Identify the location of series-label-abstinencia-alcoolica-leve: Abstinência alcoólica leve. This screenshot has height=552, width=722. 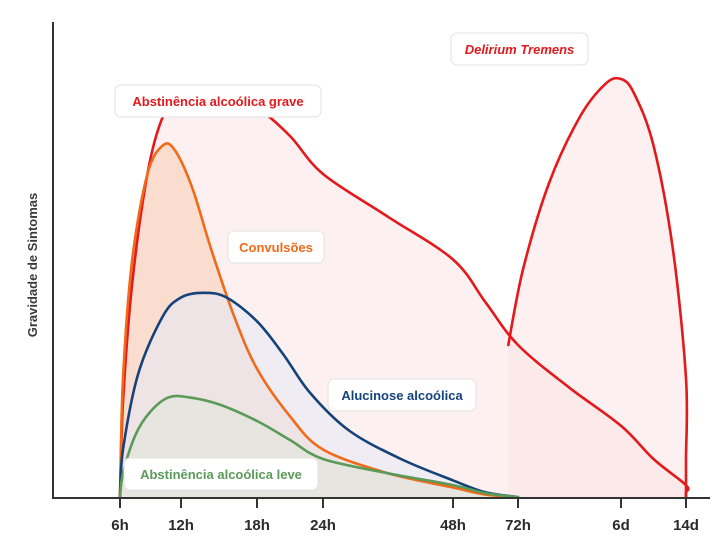
(221, 474).